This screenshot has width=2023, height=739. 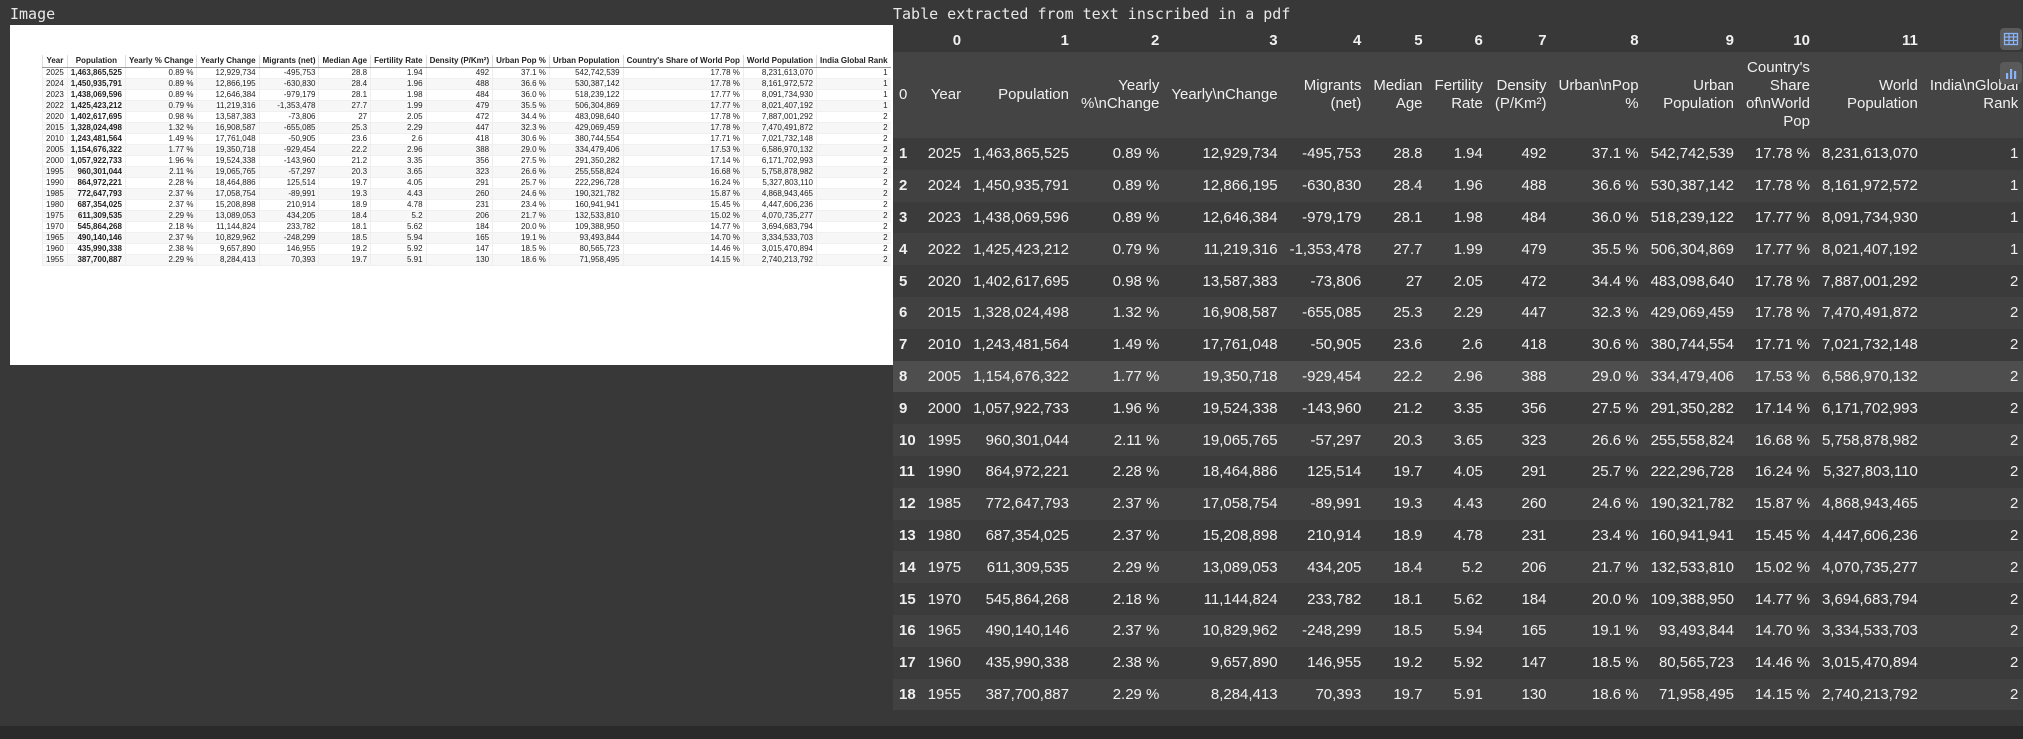 What do you see at coordinates (1224, 312) in the screenshot?
I see `table-cell: 16,908,587` at bounding box center [1224, 312].